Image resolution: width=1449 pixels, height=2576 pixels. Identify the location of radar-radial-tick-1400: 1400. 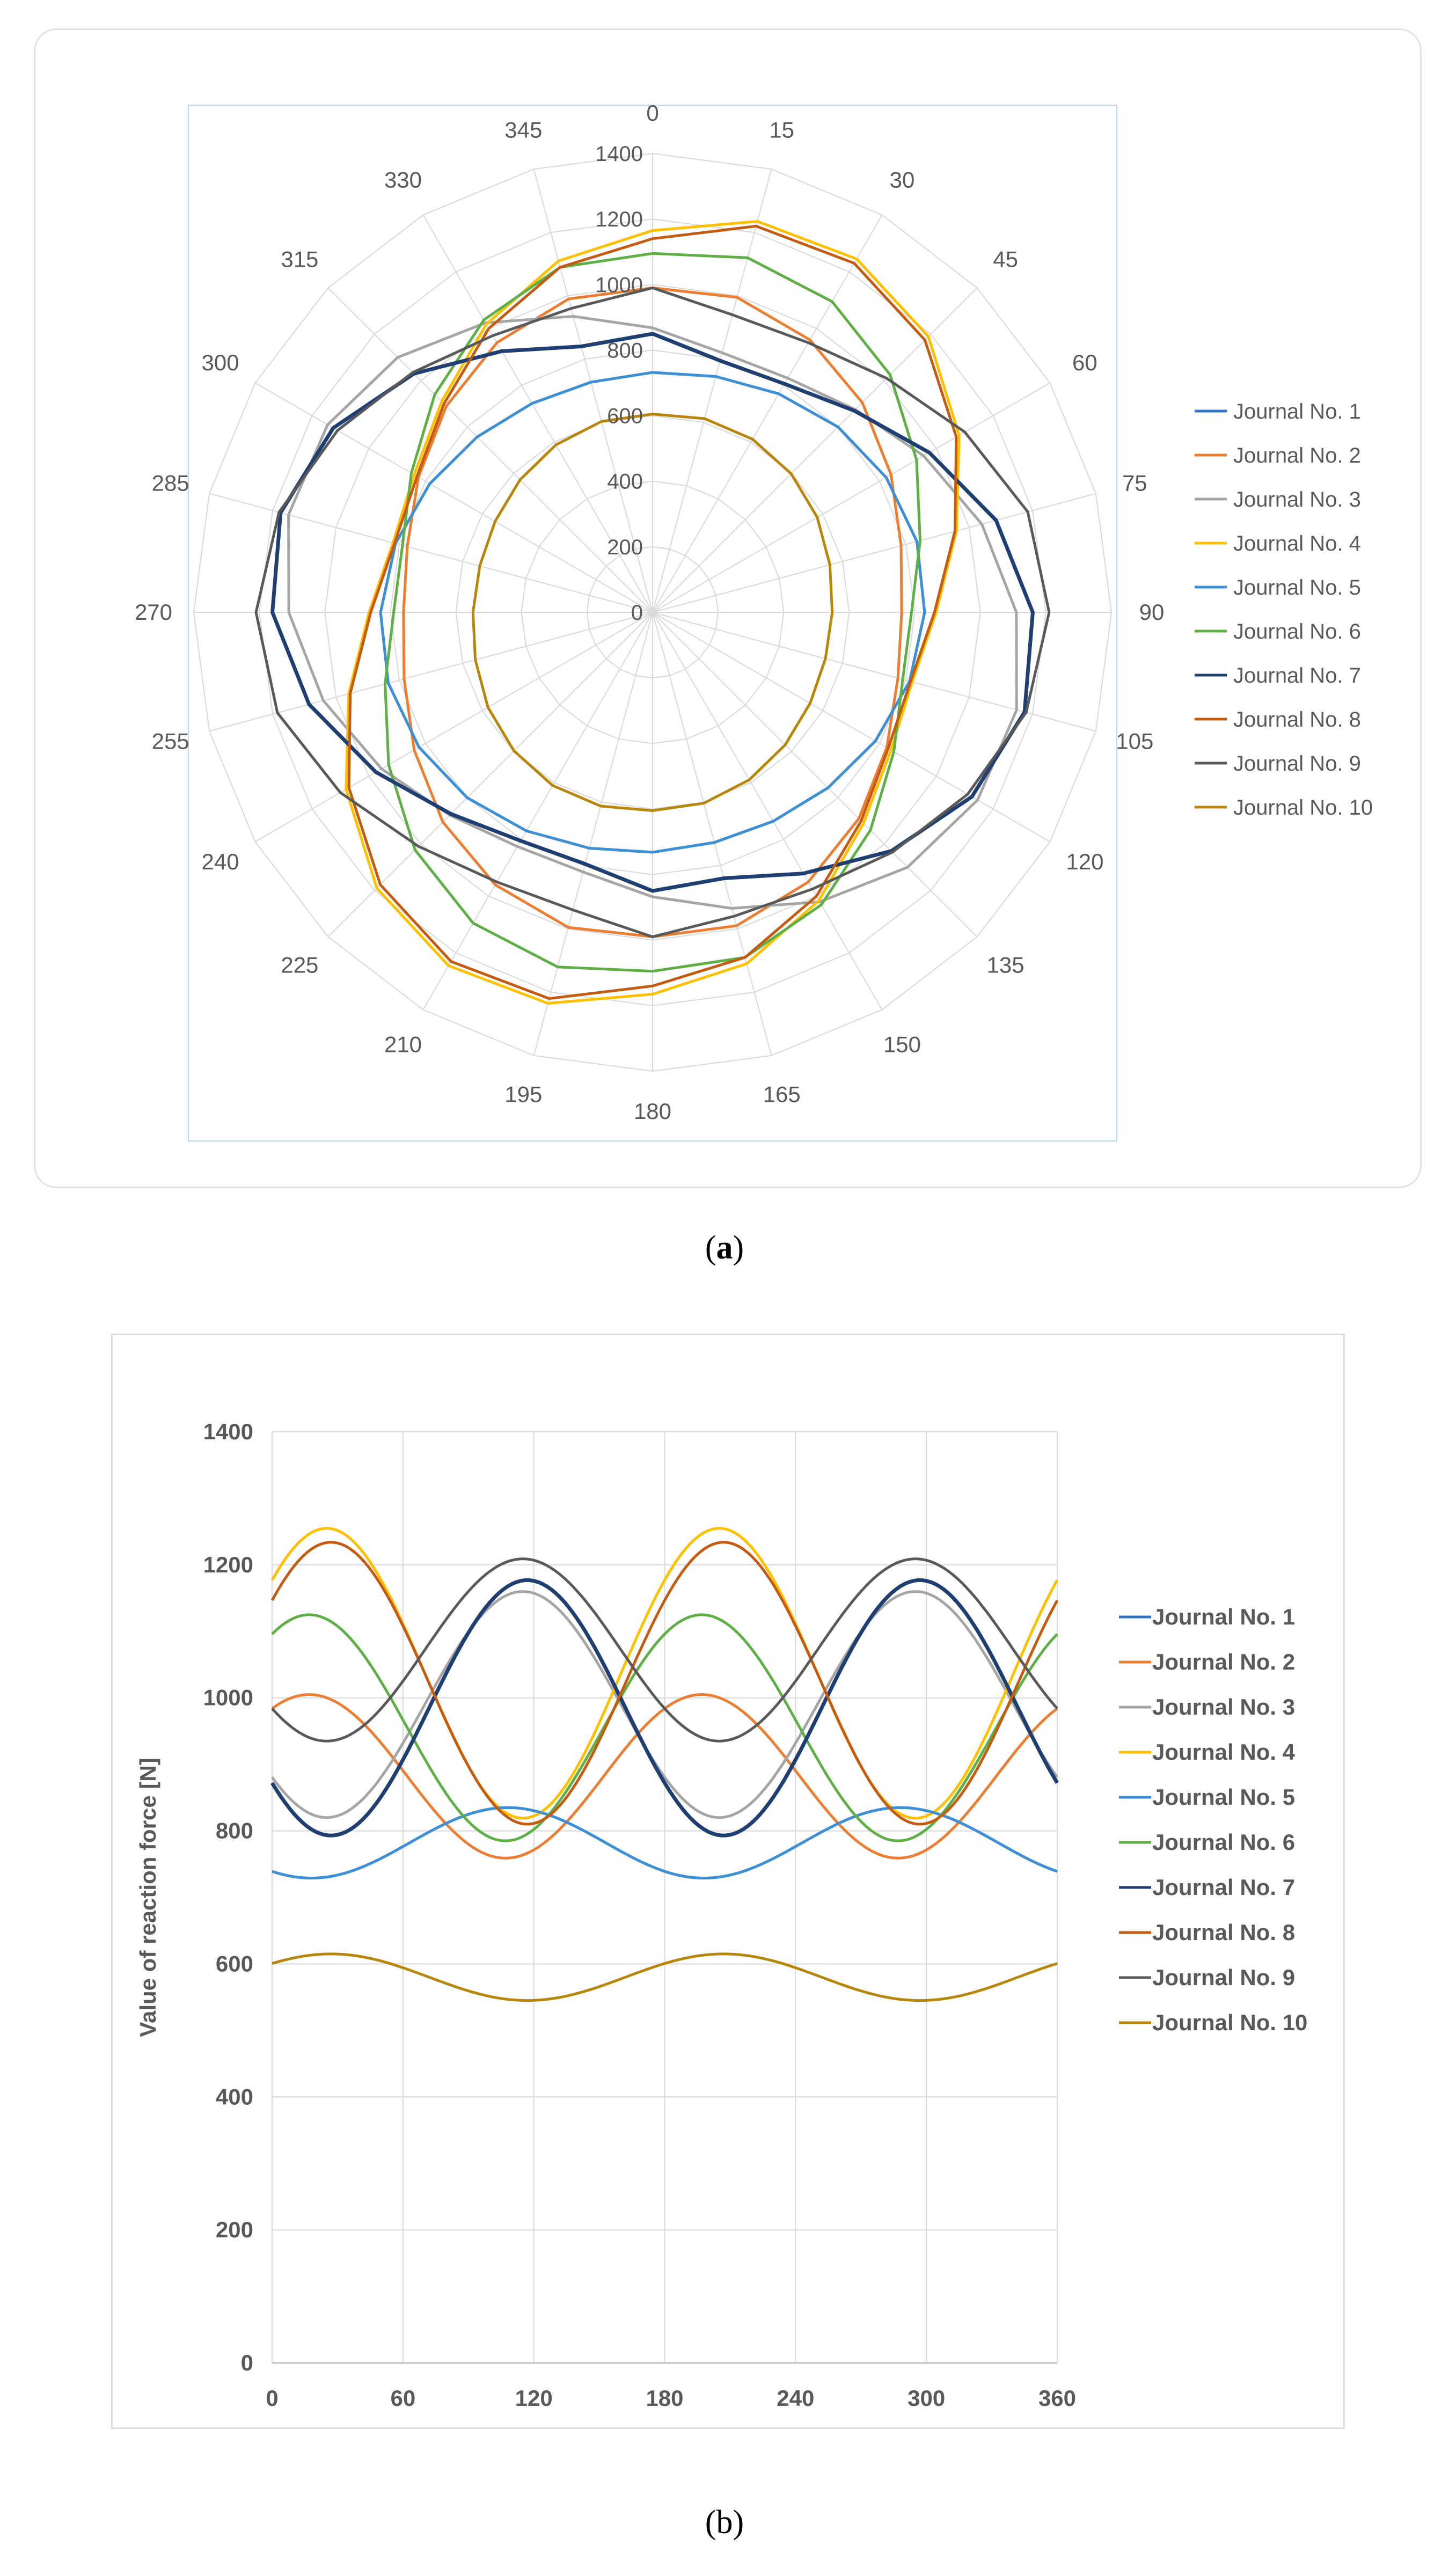
(619, 154).